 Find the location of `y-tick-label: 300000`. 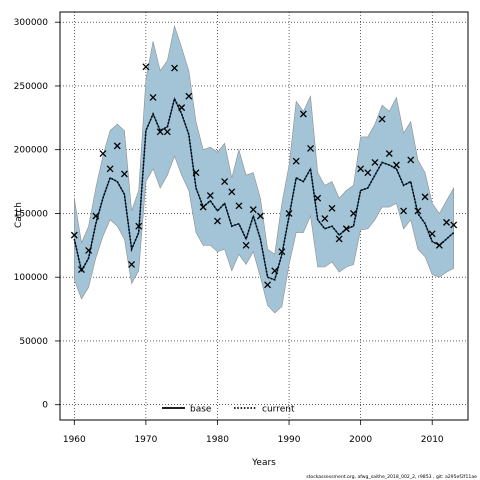

y-tick-label: 300000 is located at coordinates (31, 23).